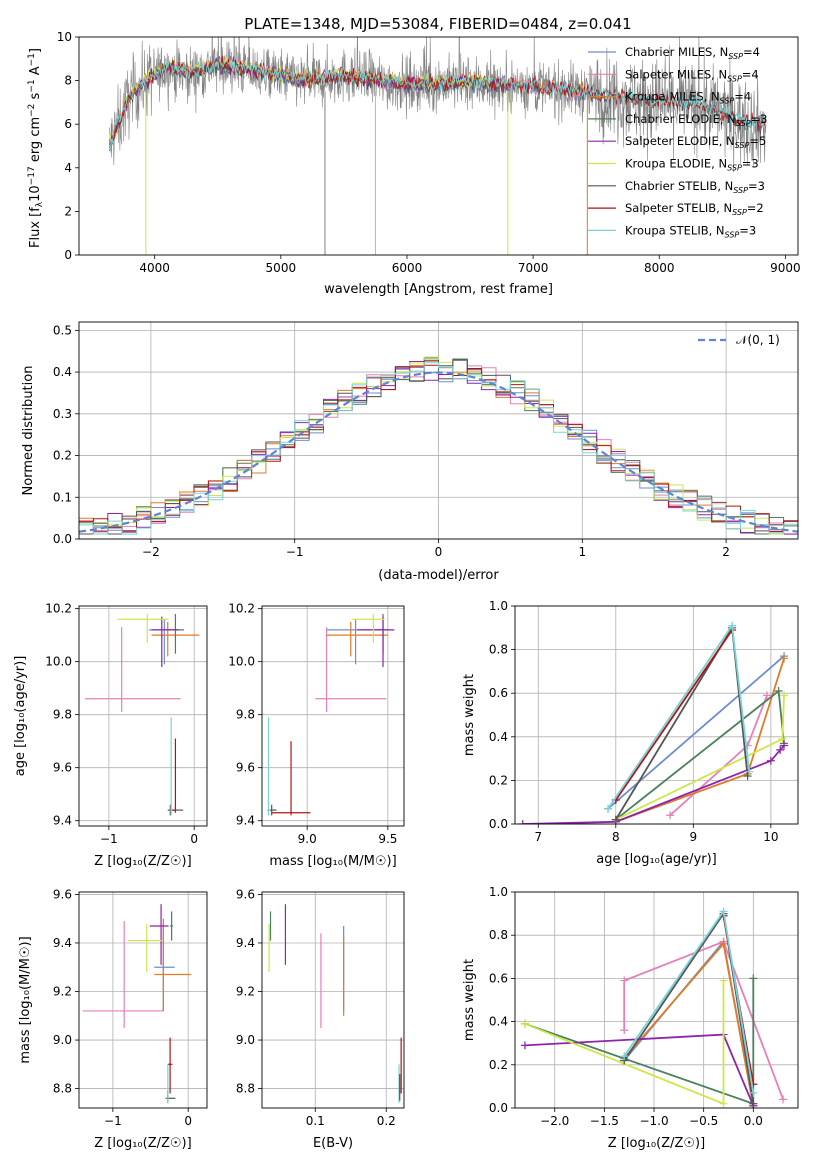 This screenshot has height=1170, width=819. I want to click on x-axis-label: age [log₁₀(age/yr)], so click(656, 859).